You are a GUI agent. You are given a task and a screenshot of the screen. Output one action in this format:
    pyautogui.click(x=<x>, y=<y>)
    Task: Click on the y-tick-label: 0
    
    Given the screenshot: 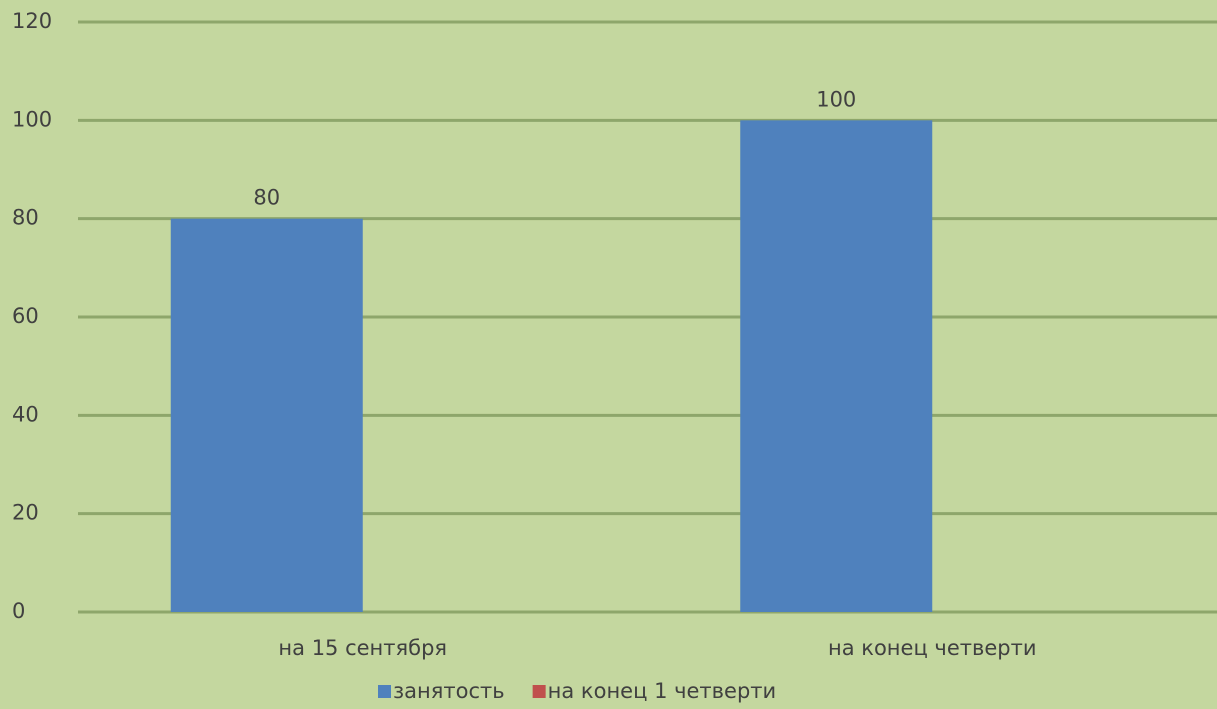 What is the action you would take?
    pyautogui.click(x=18, y=611)
    